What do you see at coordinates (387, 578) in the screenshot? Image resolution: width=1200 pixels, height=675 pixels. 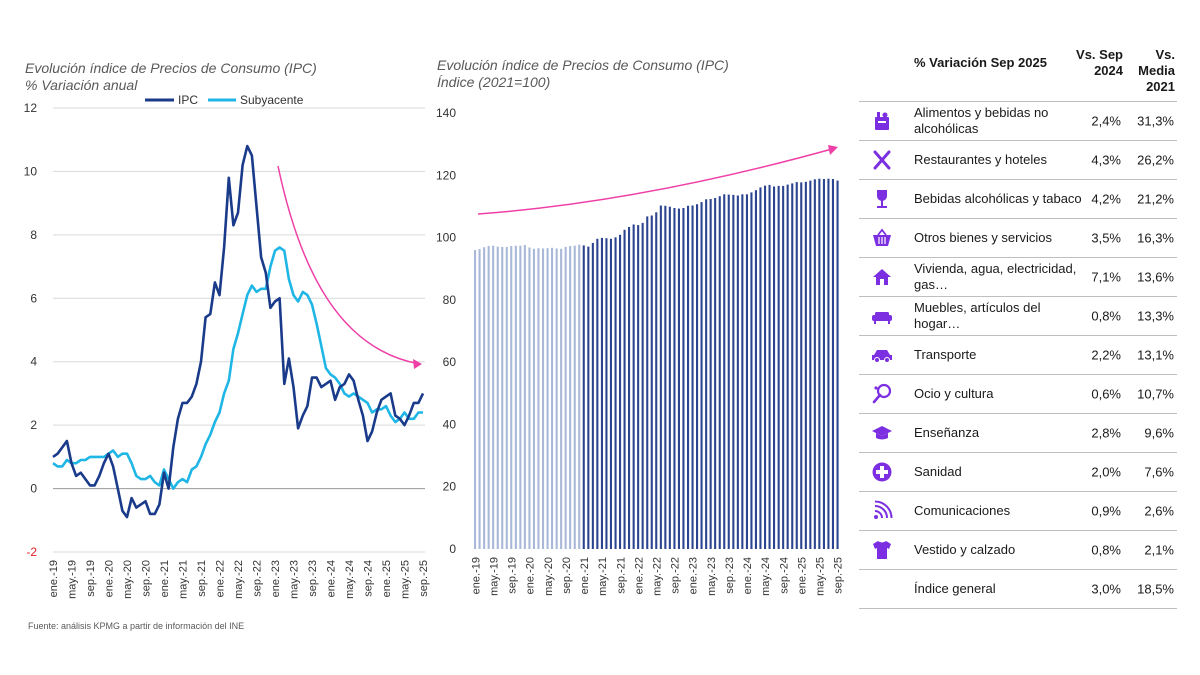 I see `x-tick-label: ene.-25` at bounding box center [387, 578].